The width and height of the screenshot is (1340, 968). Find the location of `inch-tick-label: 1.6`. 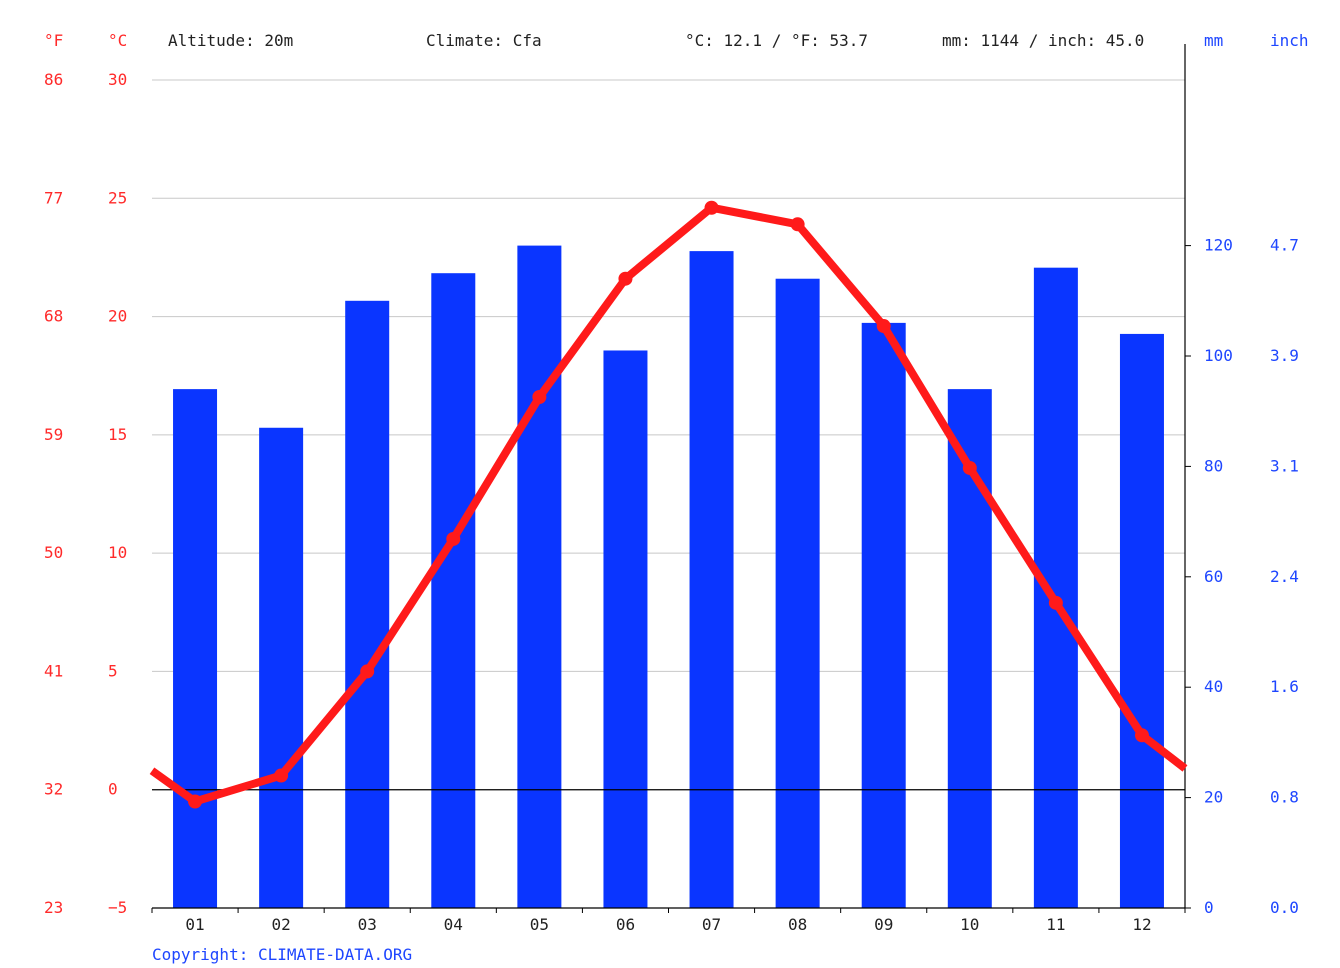

inch-tick-label: 1.6 is located at coordinates (1284, 686).